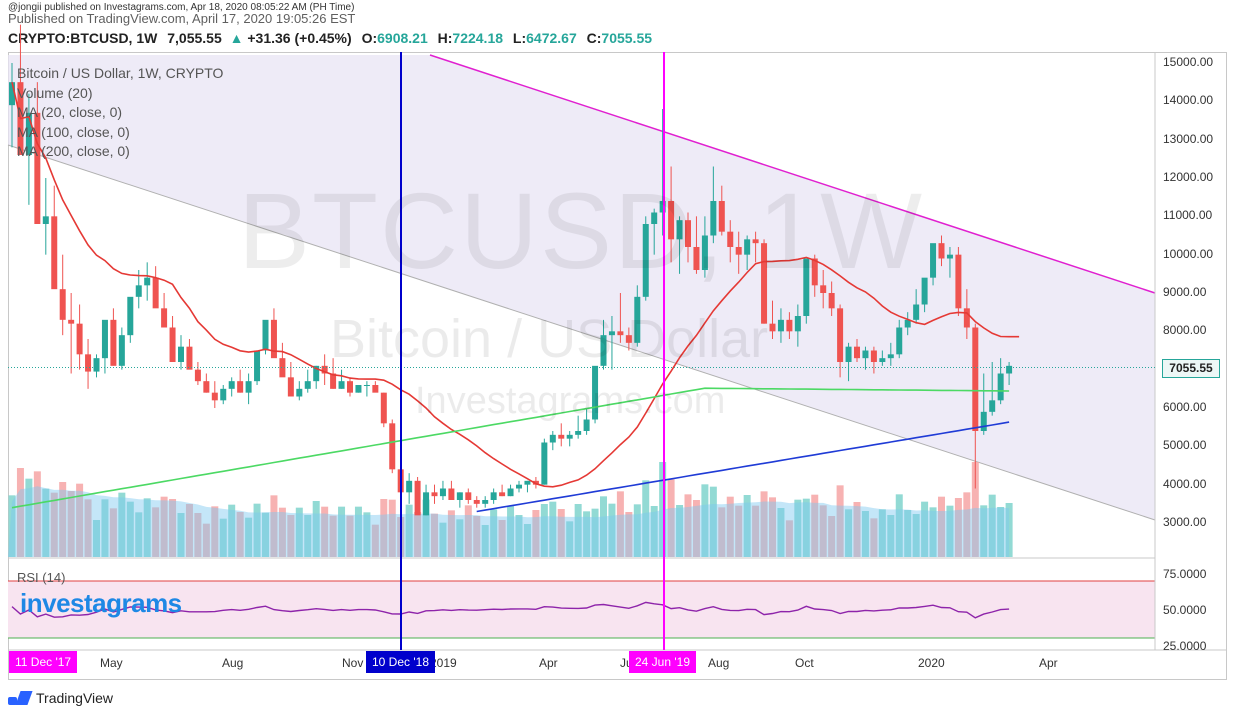  Describe the element at coordinates (1188, 177) in the screenshot. I see `price-tick-label: 12000.00` at that location.